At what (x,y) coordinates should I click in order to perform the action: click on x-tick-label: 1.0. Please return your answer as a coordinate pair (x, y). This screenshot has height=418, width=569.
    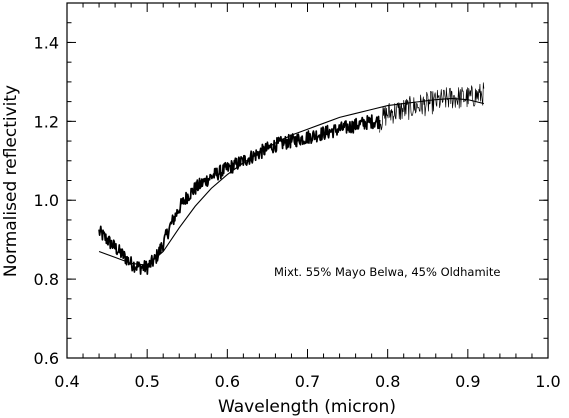
    Looking at the image, I should click on (547, 381).